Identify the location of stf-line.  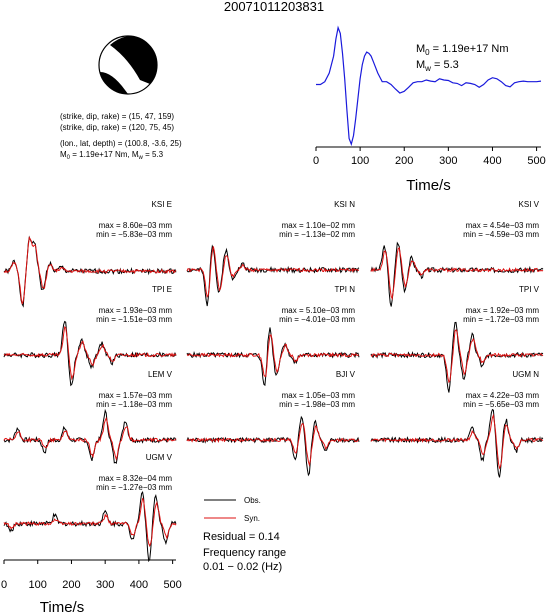
(429, 86).